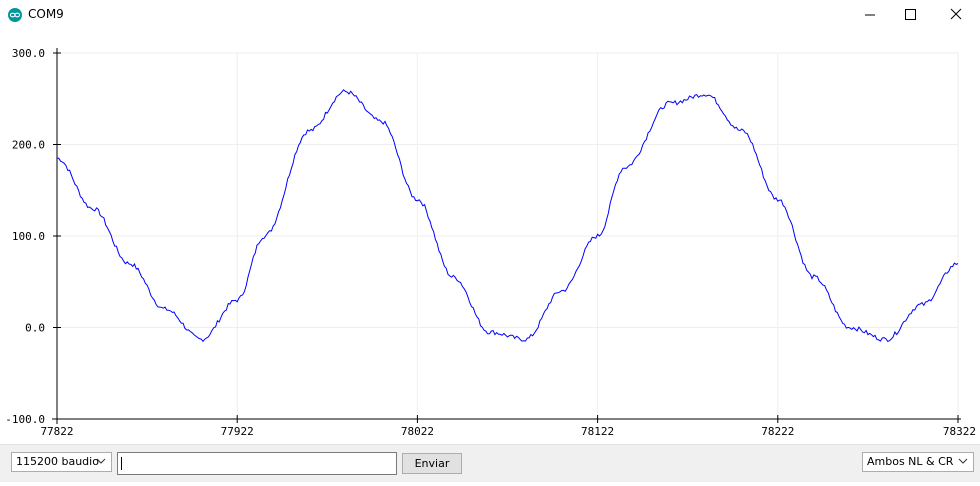  I want to click on title-bar: COM9, so click(490, 15).